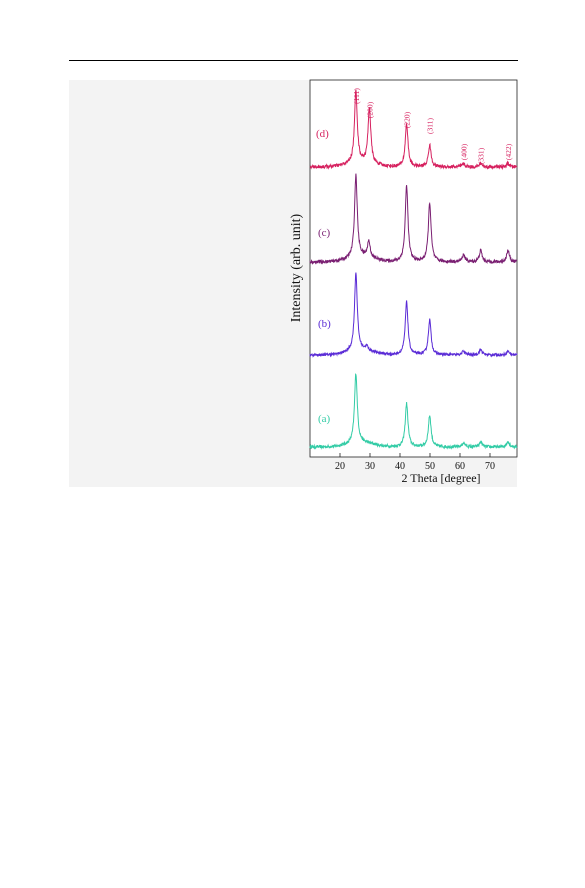  Describe the element at coordinates (324, 419) in the screenshot. I see `series-label-0: (a)` at that location.